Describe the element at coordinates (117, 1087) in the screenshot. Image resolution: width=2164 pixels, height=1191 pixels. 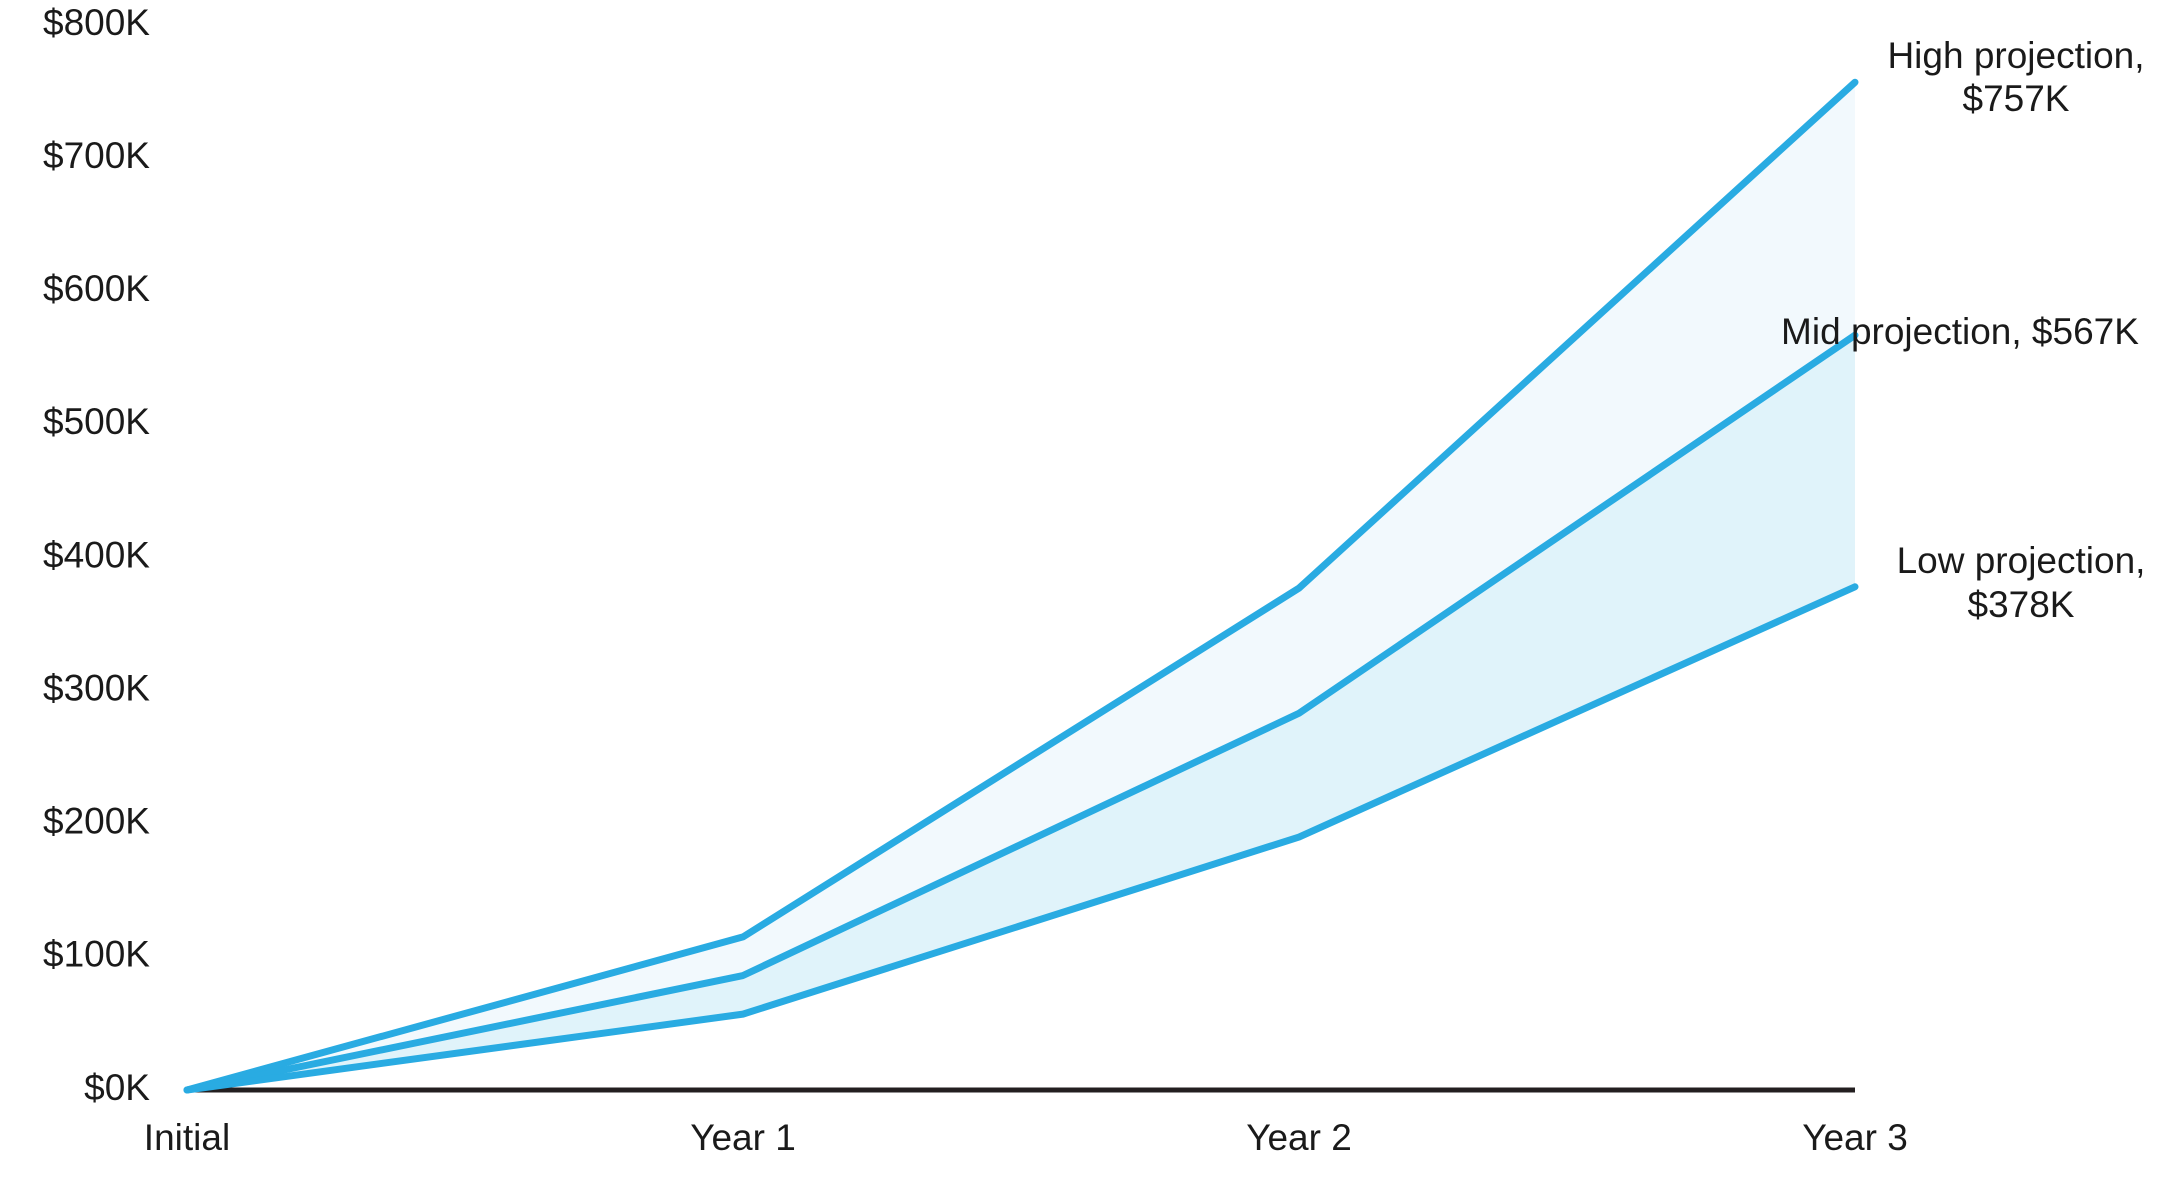
I see `y-tick-label: $0K` at that location.